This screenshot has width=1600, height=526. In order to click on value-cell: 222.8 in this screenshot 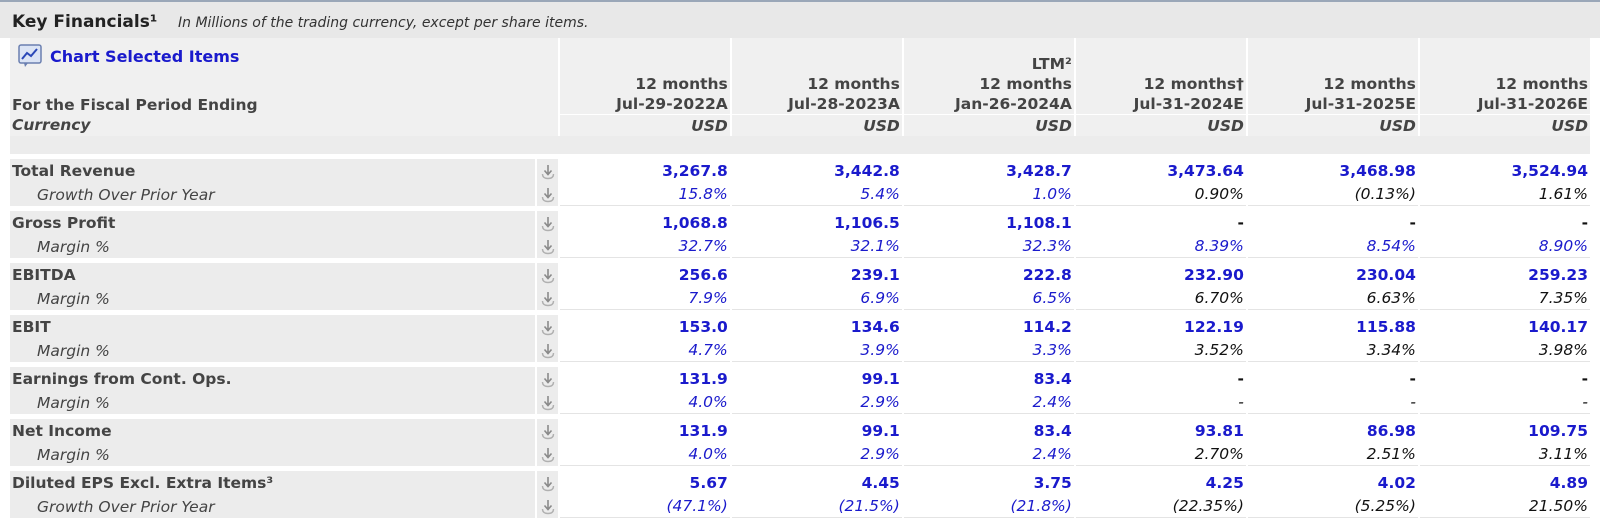, I will do `click(988, 275)`.